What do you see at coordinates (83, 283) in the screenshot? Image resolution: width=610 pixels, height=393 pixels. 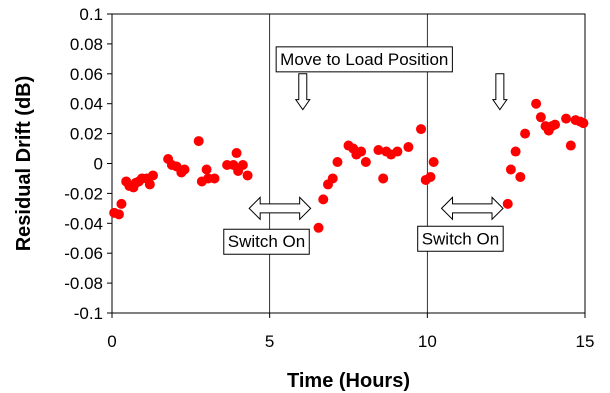 I see `y-tick-label: -0.08` at bounding box center [83, 283].